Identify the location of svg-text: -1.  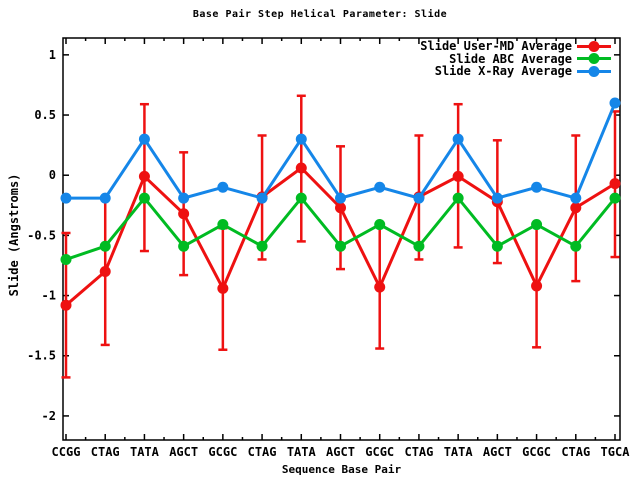
(49, 296).